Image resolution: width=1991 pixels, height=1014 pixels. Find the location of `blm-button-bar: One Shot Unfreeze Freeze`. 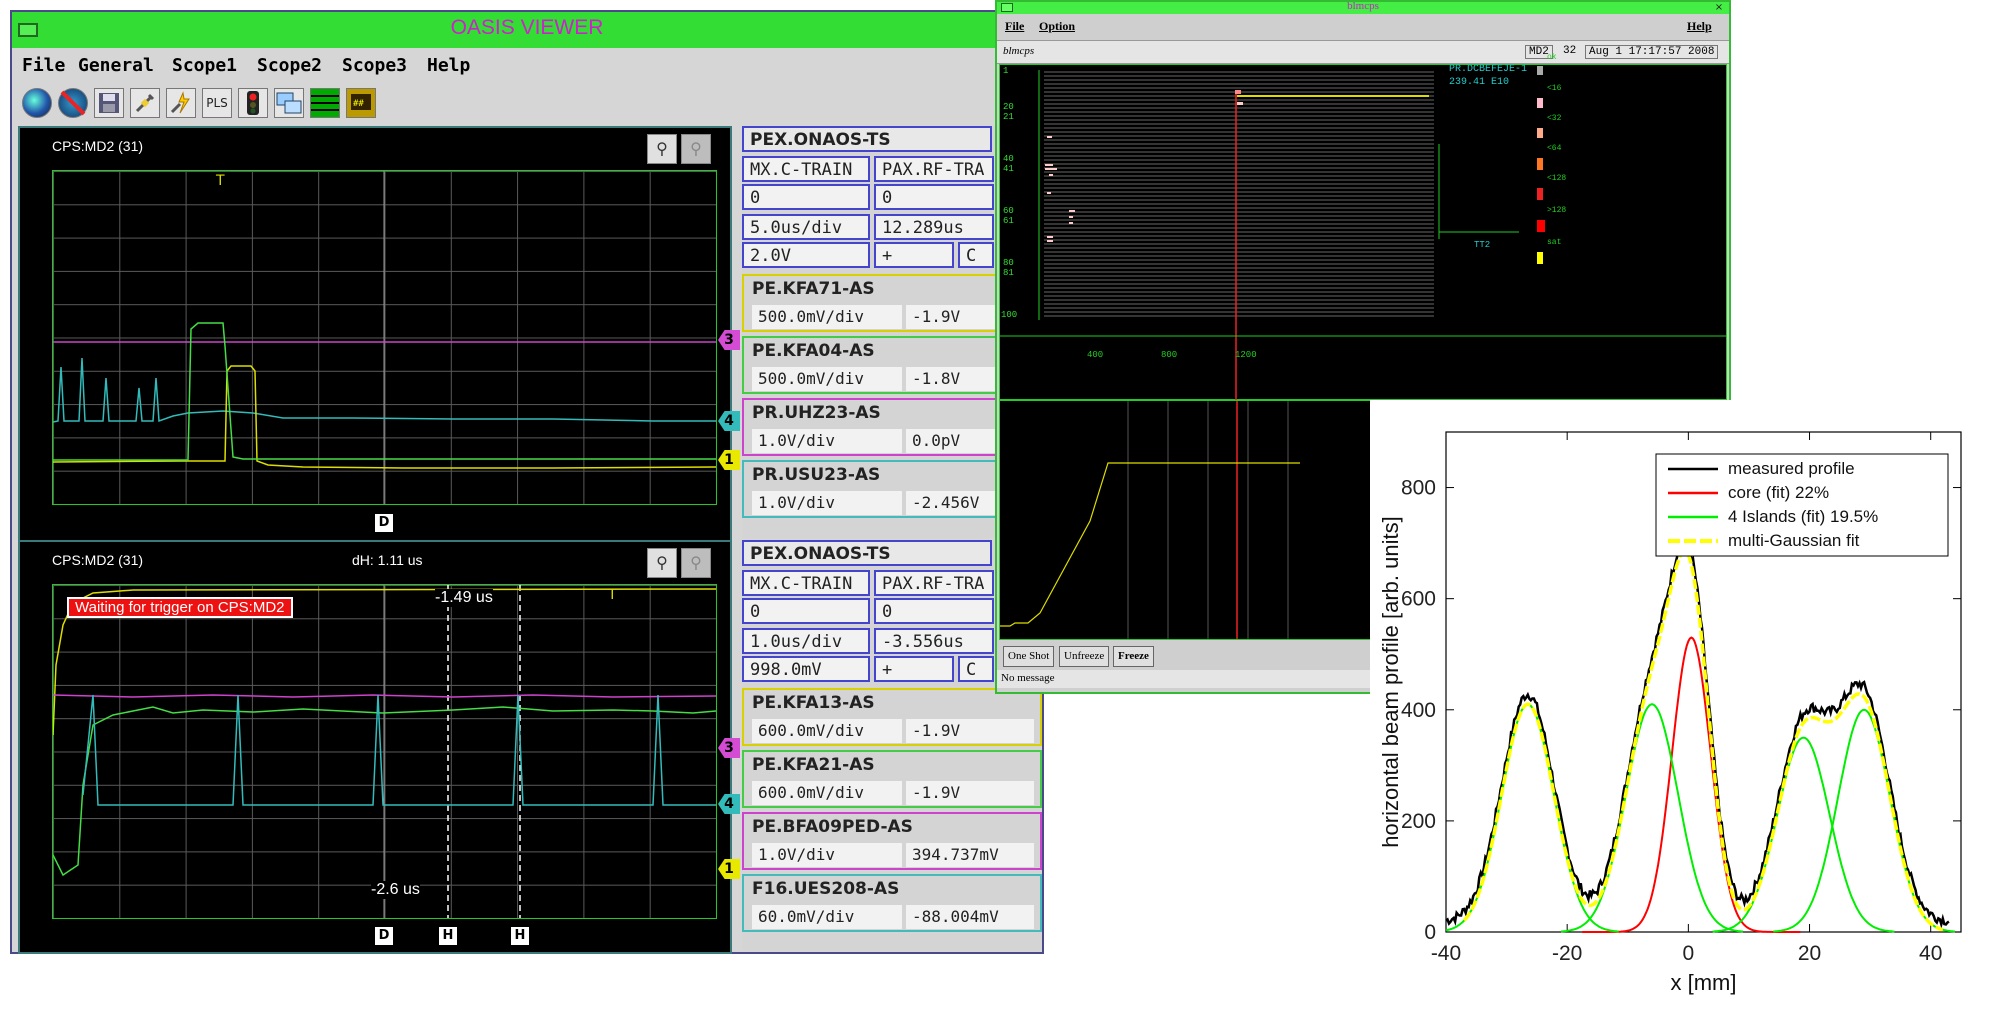

blm-button-bar: One Shot Unfreeze Freeze is located at coordinates (1363, 655).